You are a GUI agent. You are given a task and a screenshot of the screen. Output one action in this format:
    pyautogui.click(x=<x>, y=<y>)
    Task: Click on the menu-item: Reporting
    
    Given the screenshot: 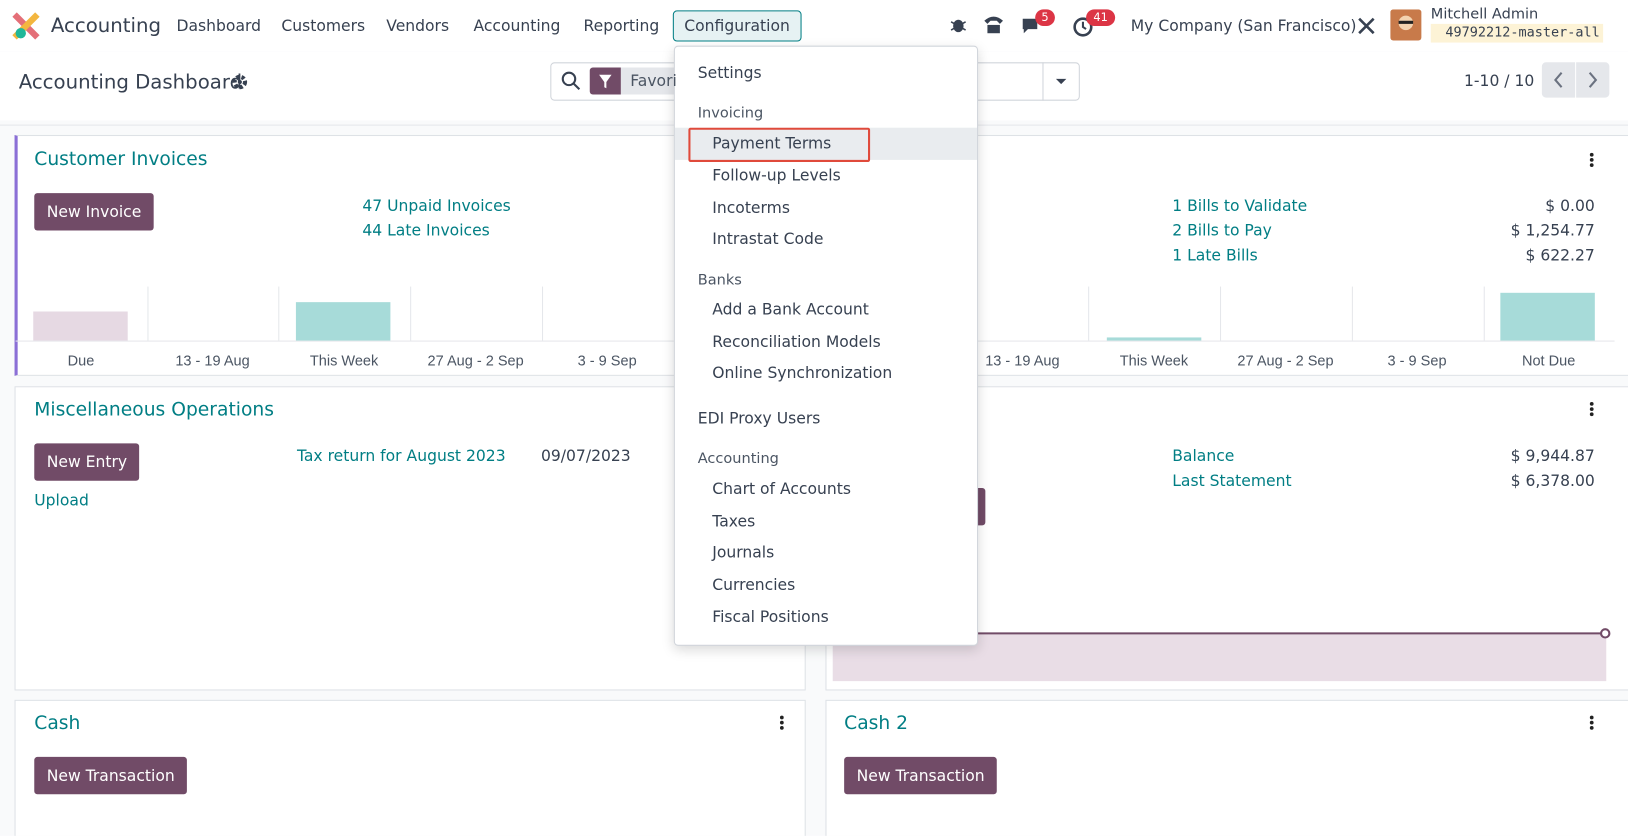 What is the action you would take?
    pyautogui.click(x=621, y=26)
    